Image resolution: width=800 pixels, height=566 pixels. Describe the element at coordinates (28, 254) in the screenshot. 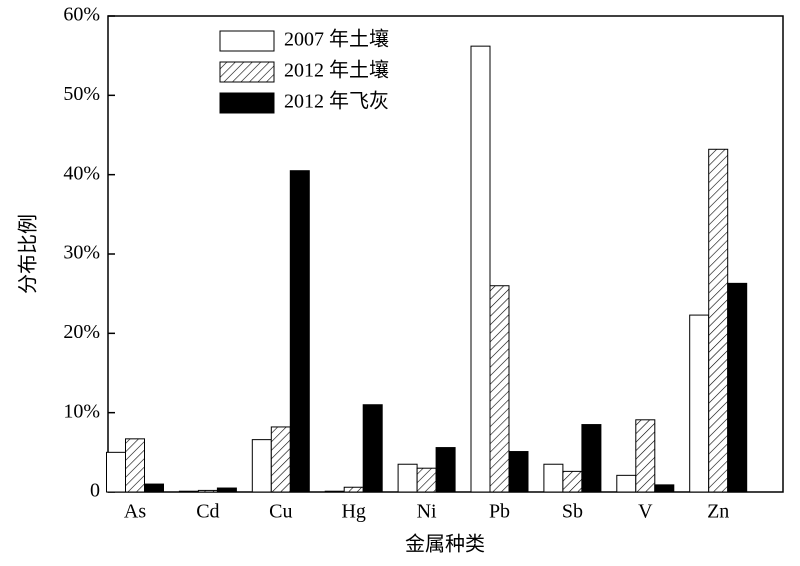

I see `y-axis-label: 分布比例` at that location.